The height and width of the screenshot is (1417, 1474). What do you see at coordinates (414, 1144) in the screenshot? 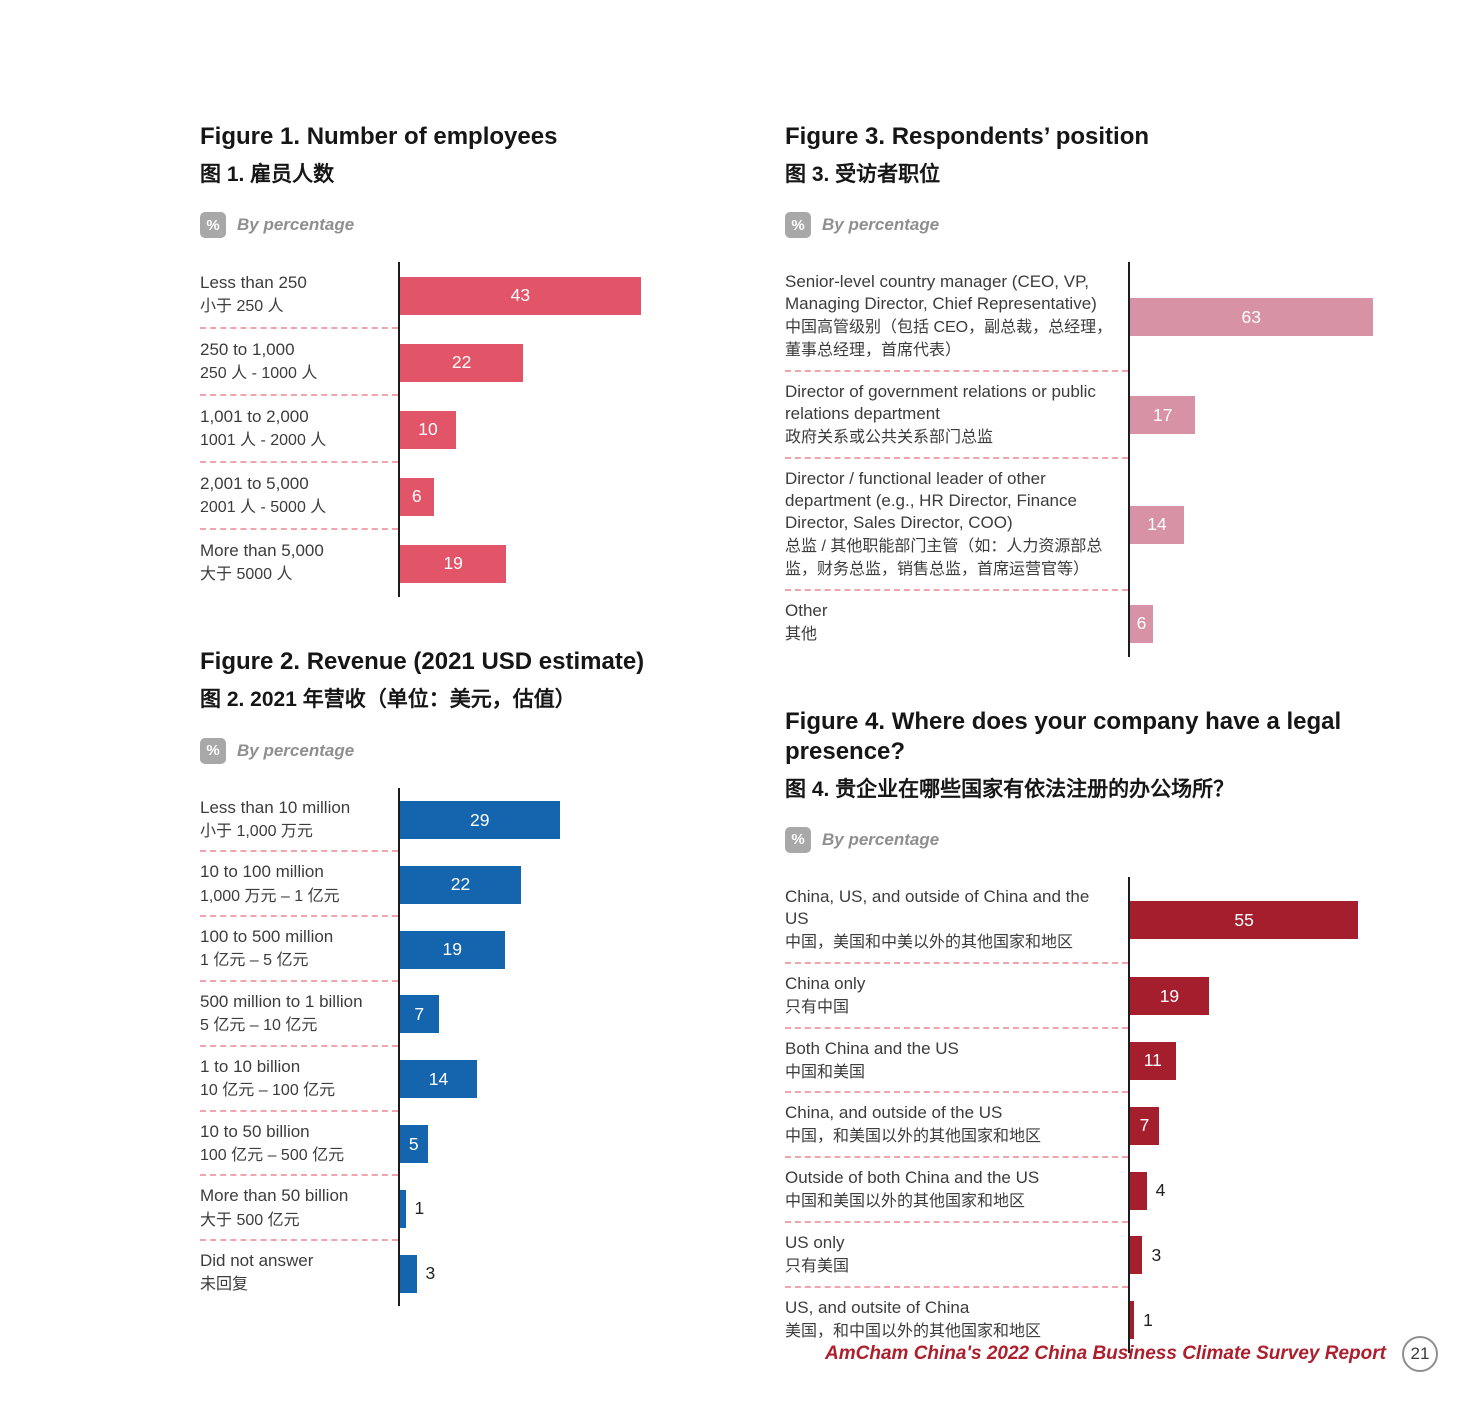
I see `bar: 5` at bounding box center [414, 1144].